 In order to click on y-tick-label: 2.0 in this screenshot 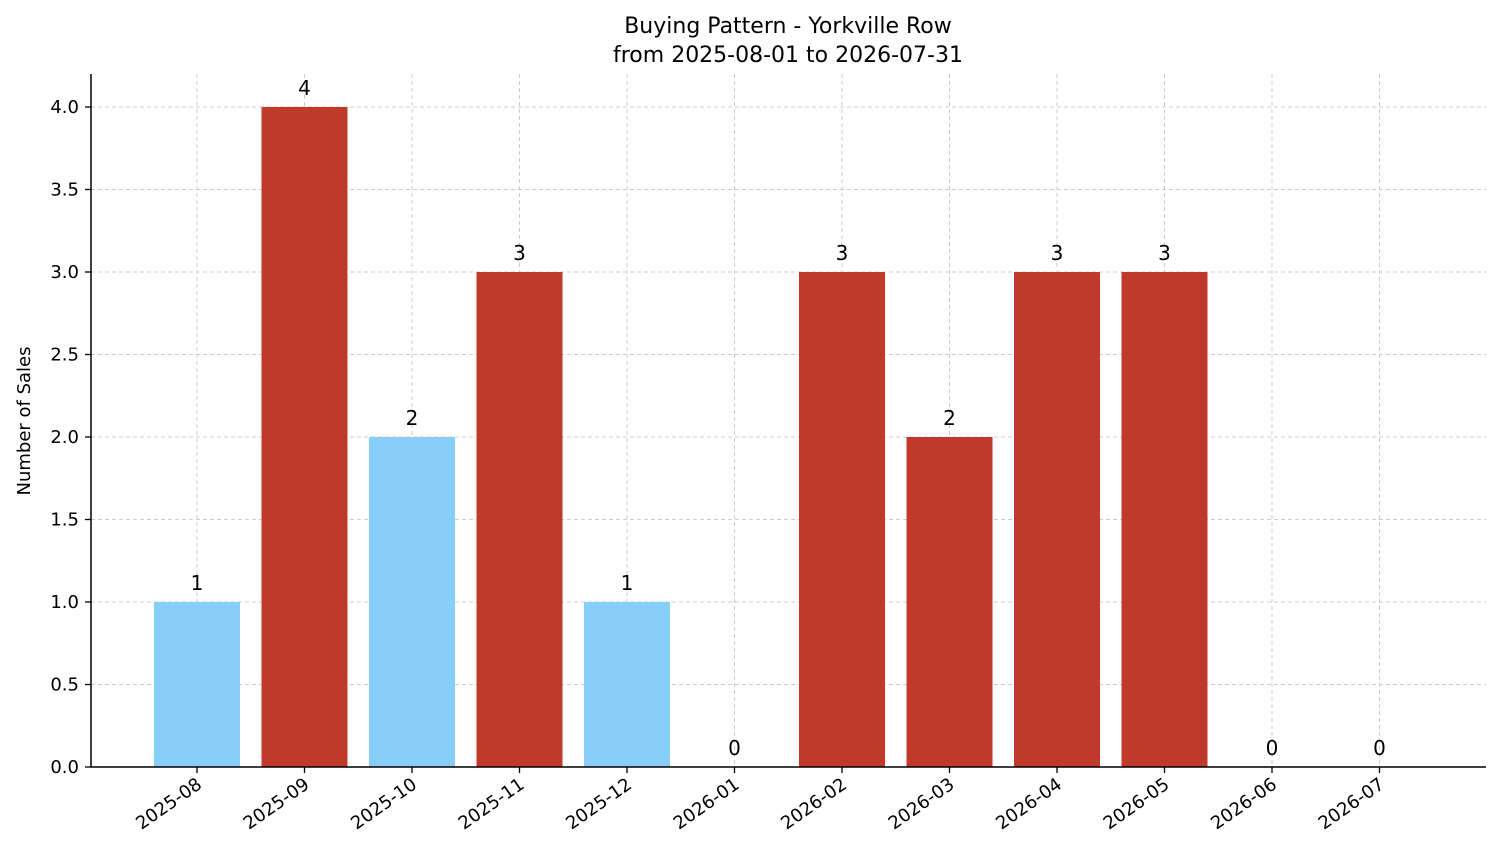, I will do `click(64, 437)`.